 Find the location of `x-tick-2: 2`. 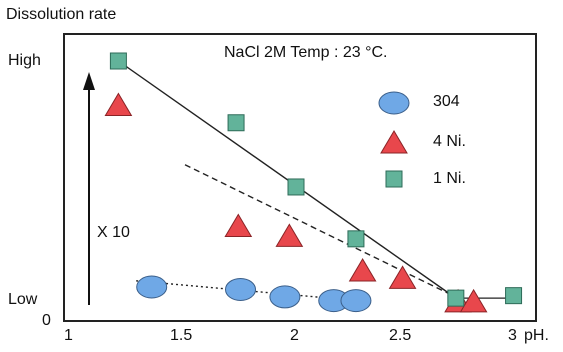

x-tick-2: 2 is located at coordinates (294, 335).